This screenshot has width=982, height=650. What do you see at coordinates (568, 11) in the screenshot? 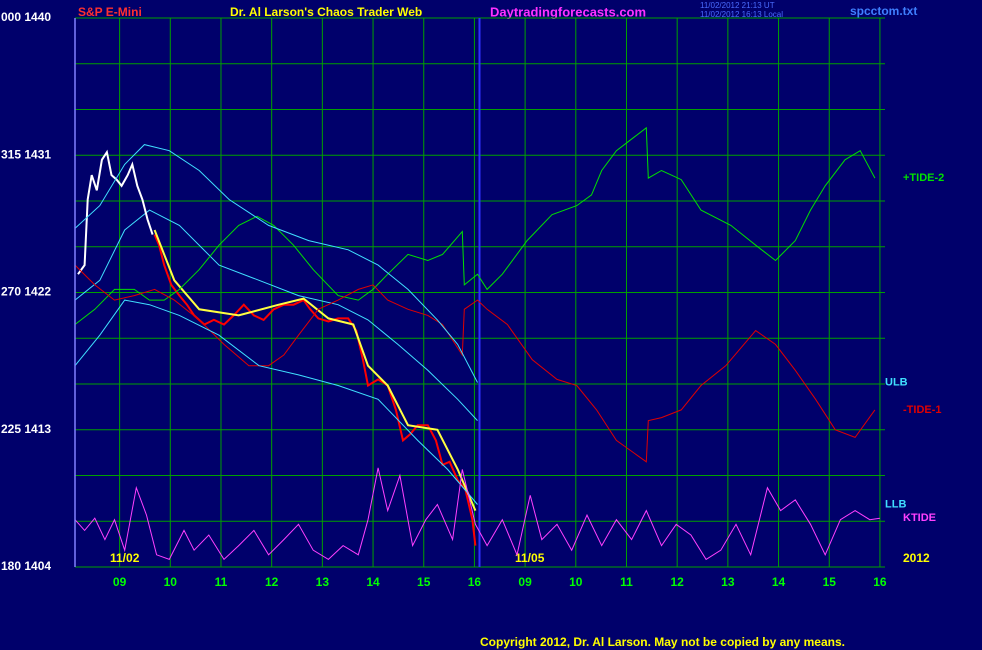
I see `subtitle: Daytradingforecasts.com` at bounding box center [568, 11].